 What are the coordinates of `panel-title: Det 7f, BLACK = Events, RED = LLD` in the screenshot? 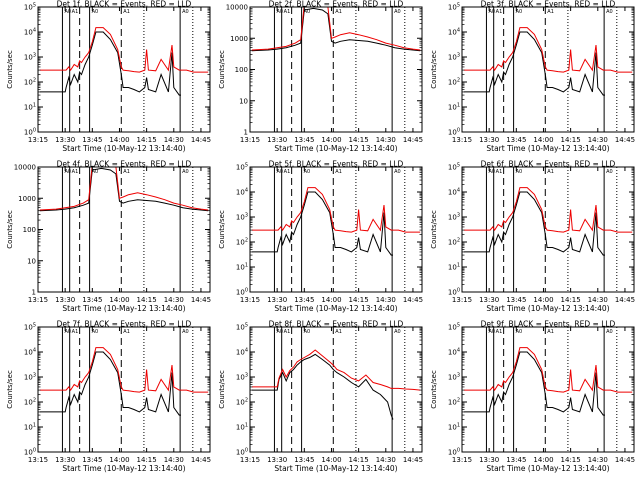 It's located at (124, 324).